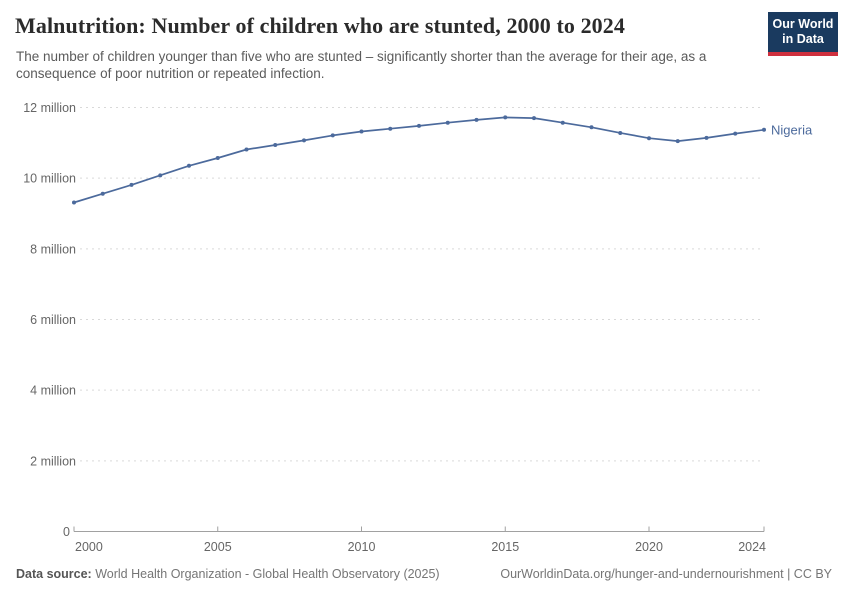 The height and width of the screenshot is (600, 850). Describe the element at coordinates (53, 461) in the screenshot. I see `y-axis-label: 2 million` at that location.